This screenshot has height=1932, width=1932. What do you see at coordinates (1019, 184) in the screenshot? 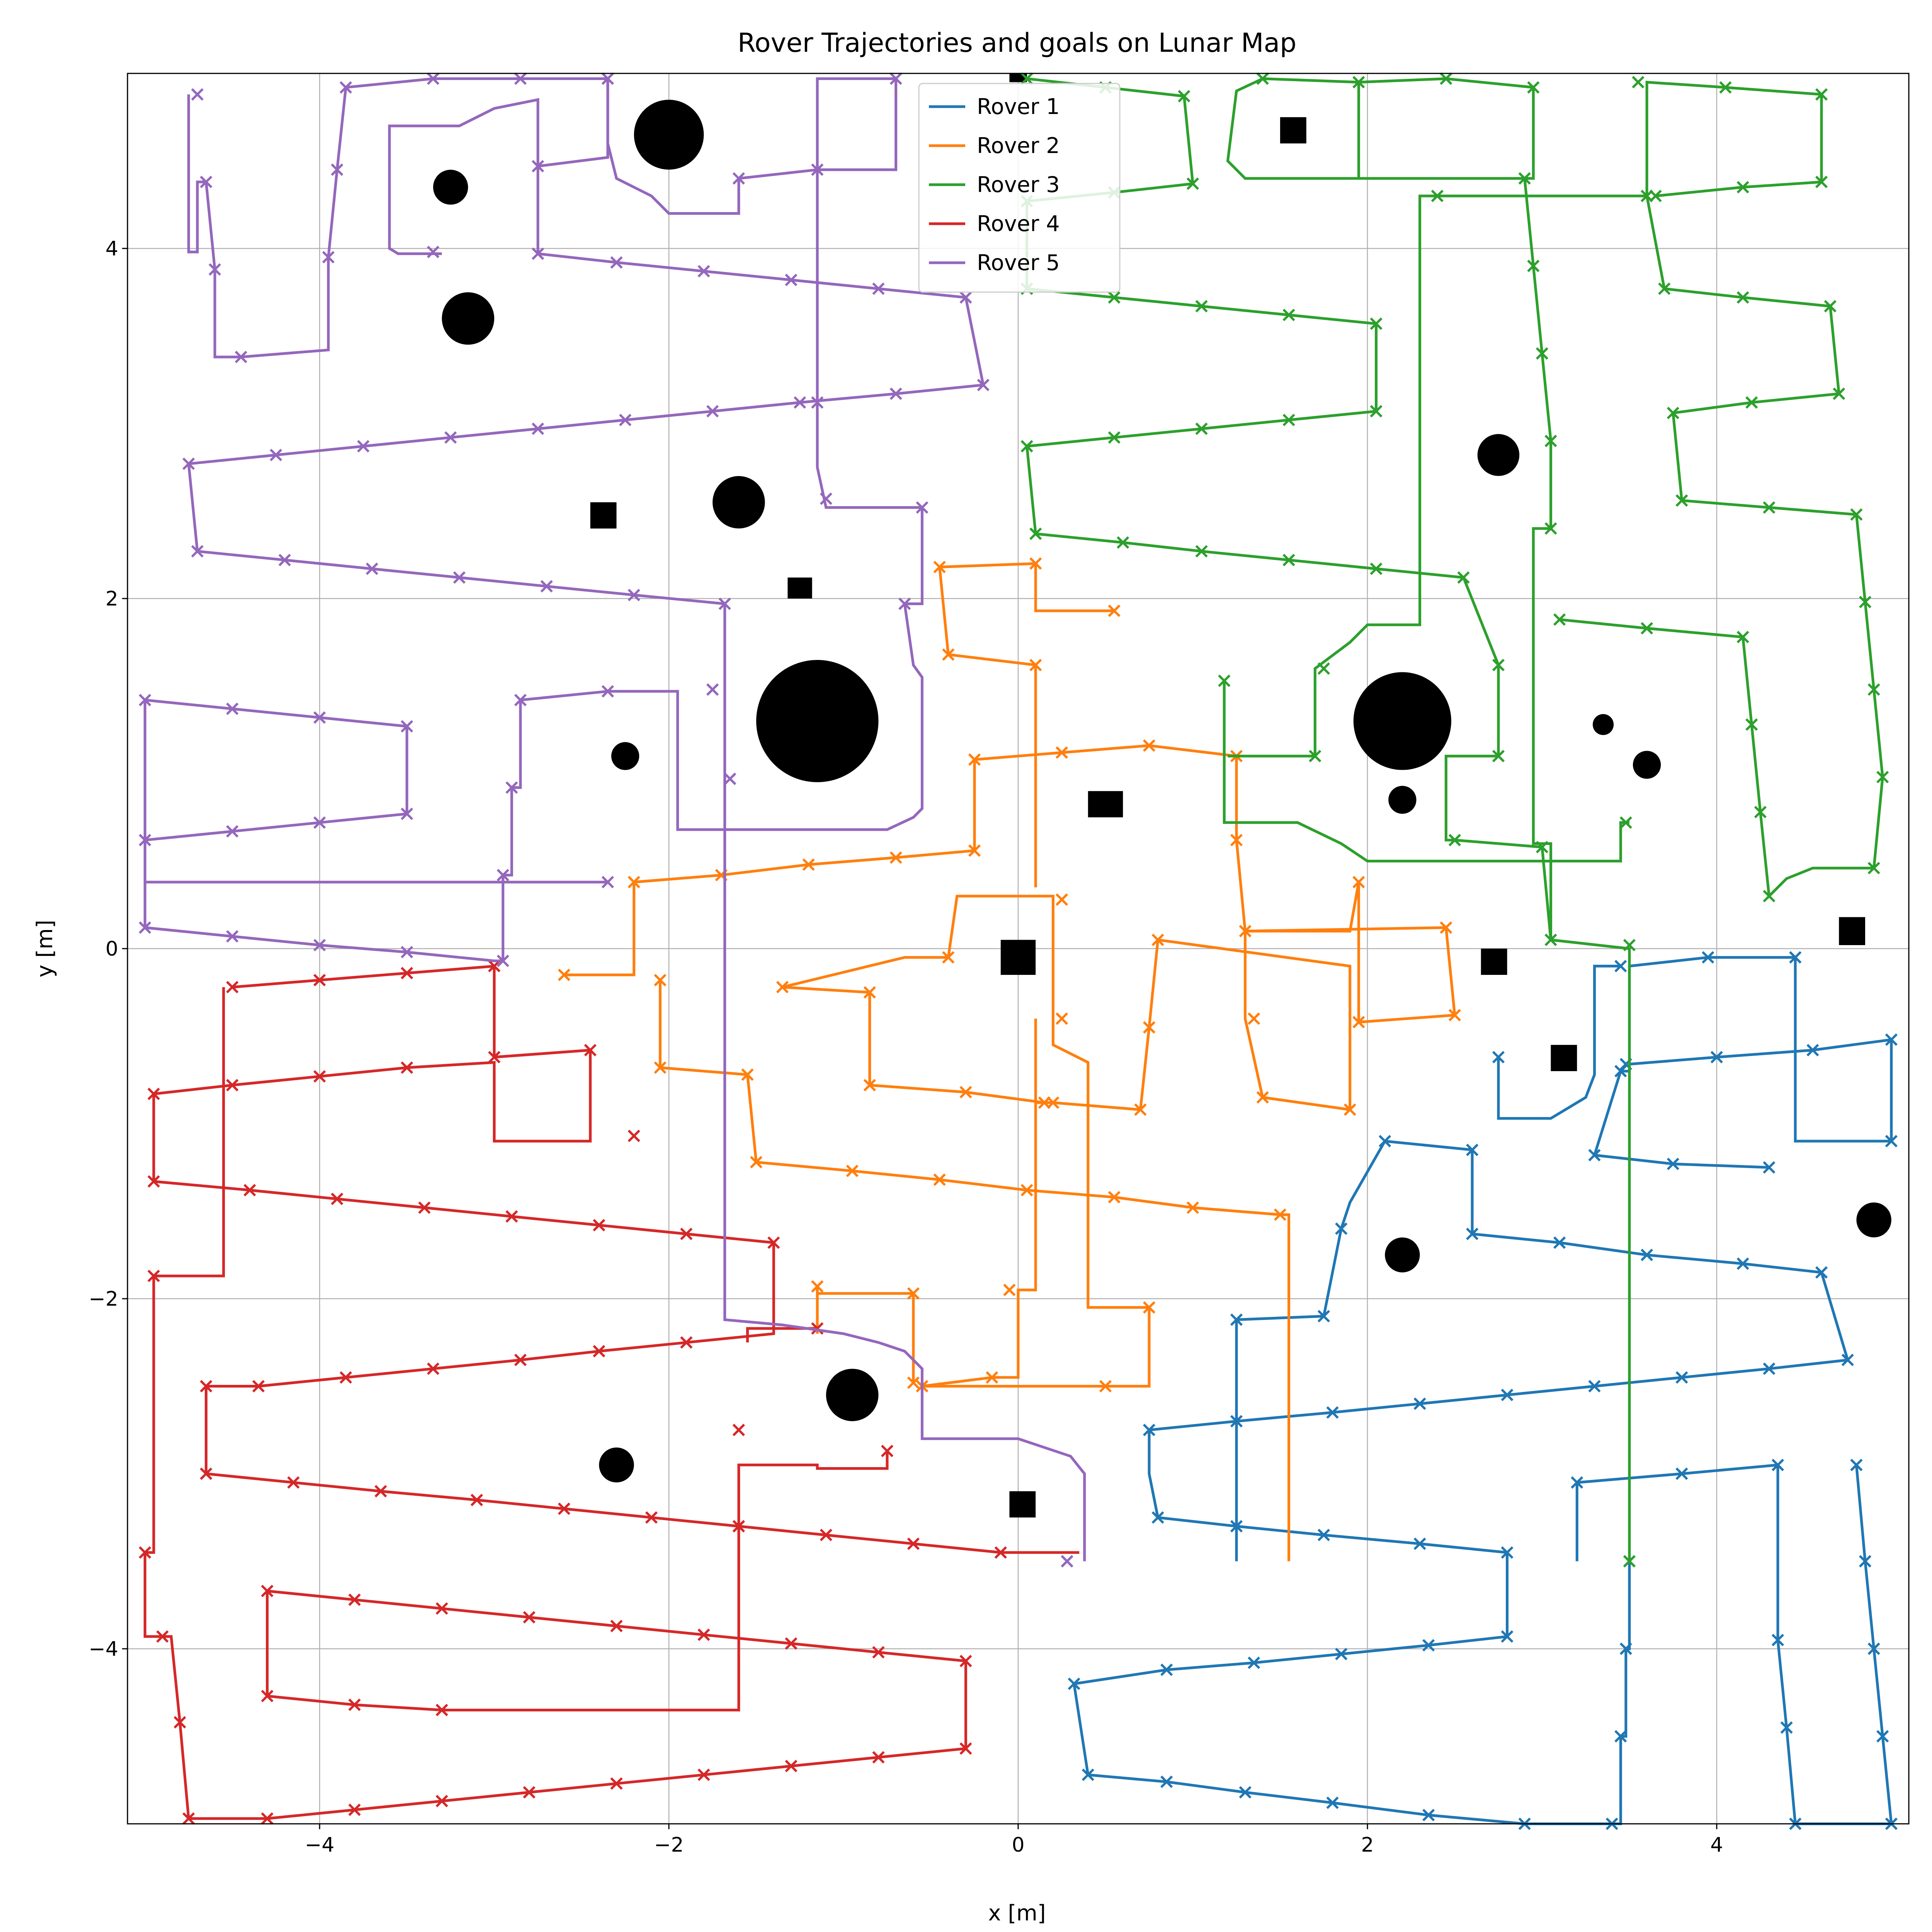
I see `legend-label: Rover 3` at bounding box center [1019, 184].